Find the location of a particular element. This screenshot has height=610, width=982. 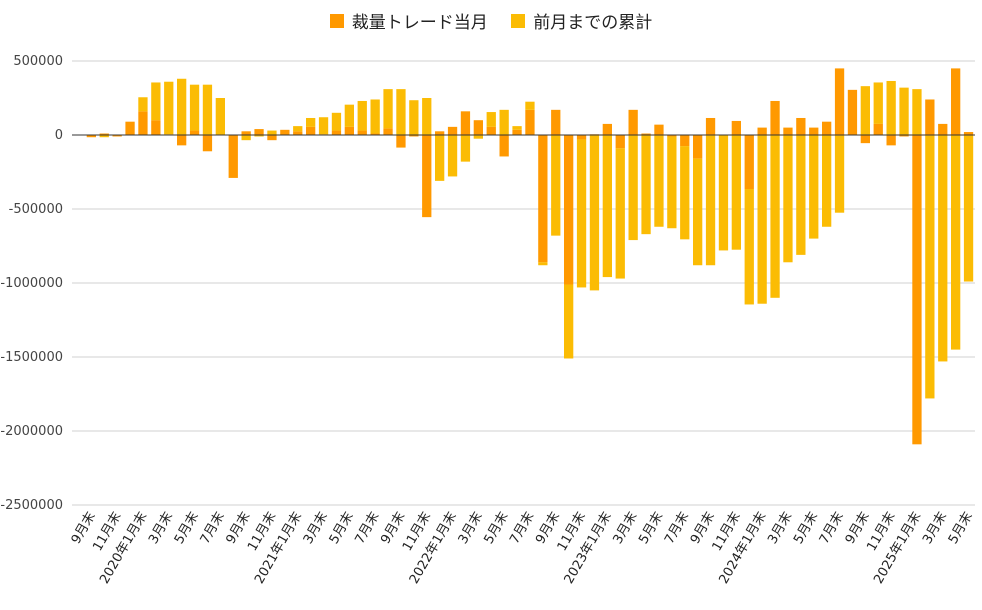

y-tick-label: -500000 is located at coordinates (36, 209).